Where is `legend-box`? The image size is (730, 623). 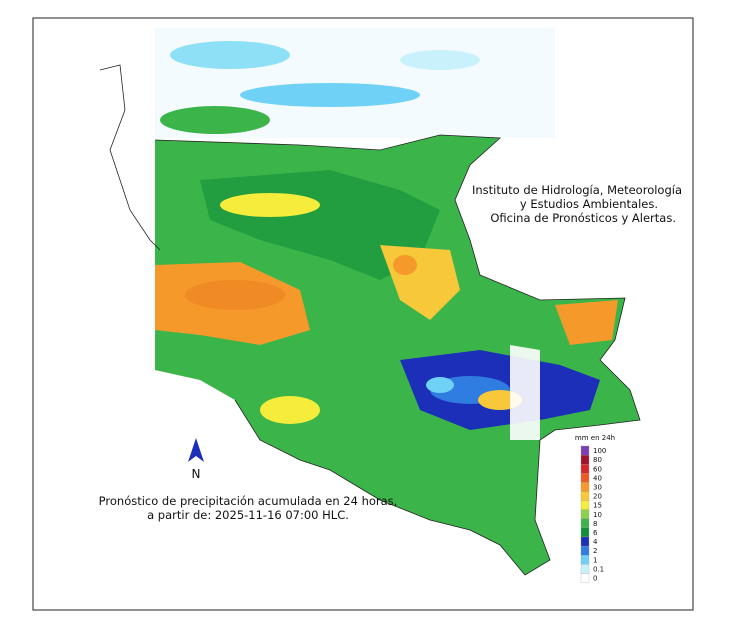
legend-box is located at coordinates (600, 510).